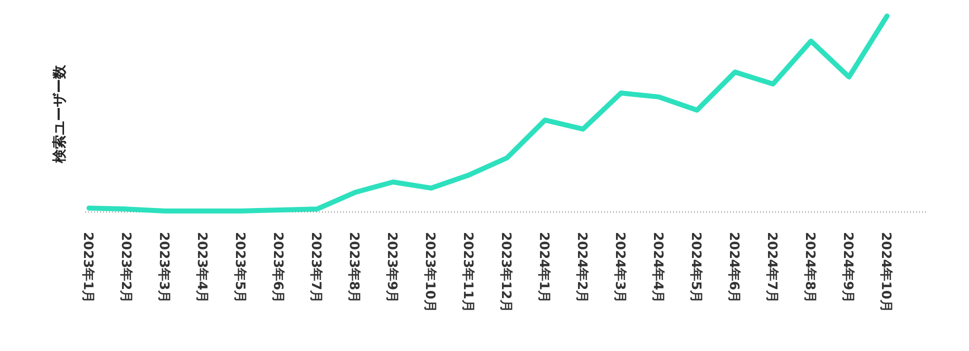 This screenshot has height=351, width=969. I want to click on x-tick-label: 2024年5月, so click(695, 268).